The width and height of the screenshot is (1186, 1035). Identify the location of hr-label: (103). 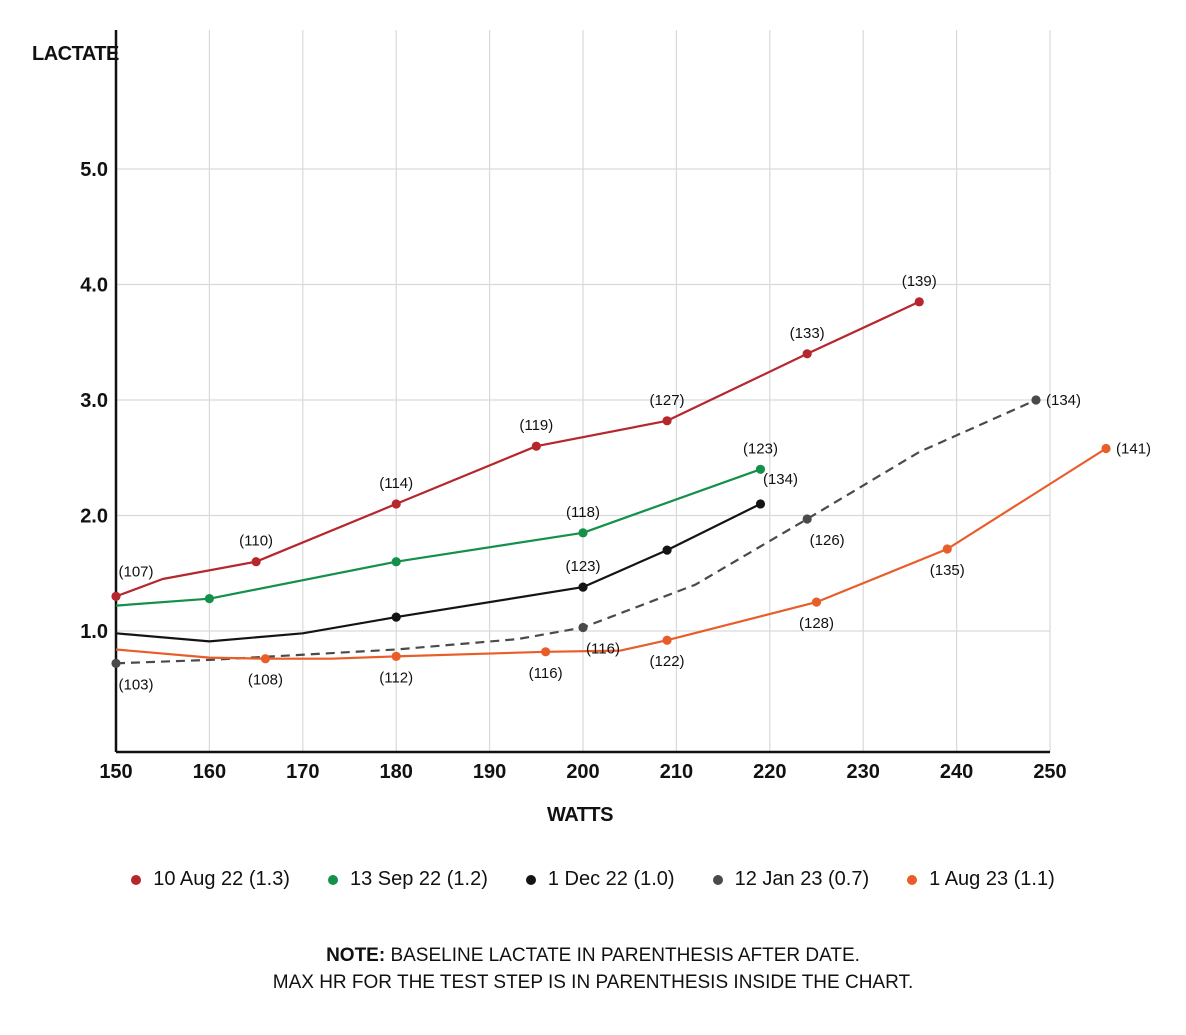
(135, 684).